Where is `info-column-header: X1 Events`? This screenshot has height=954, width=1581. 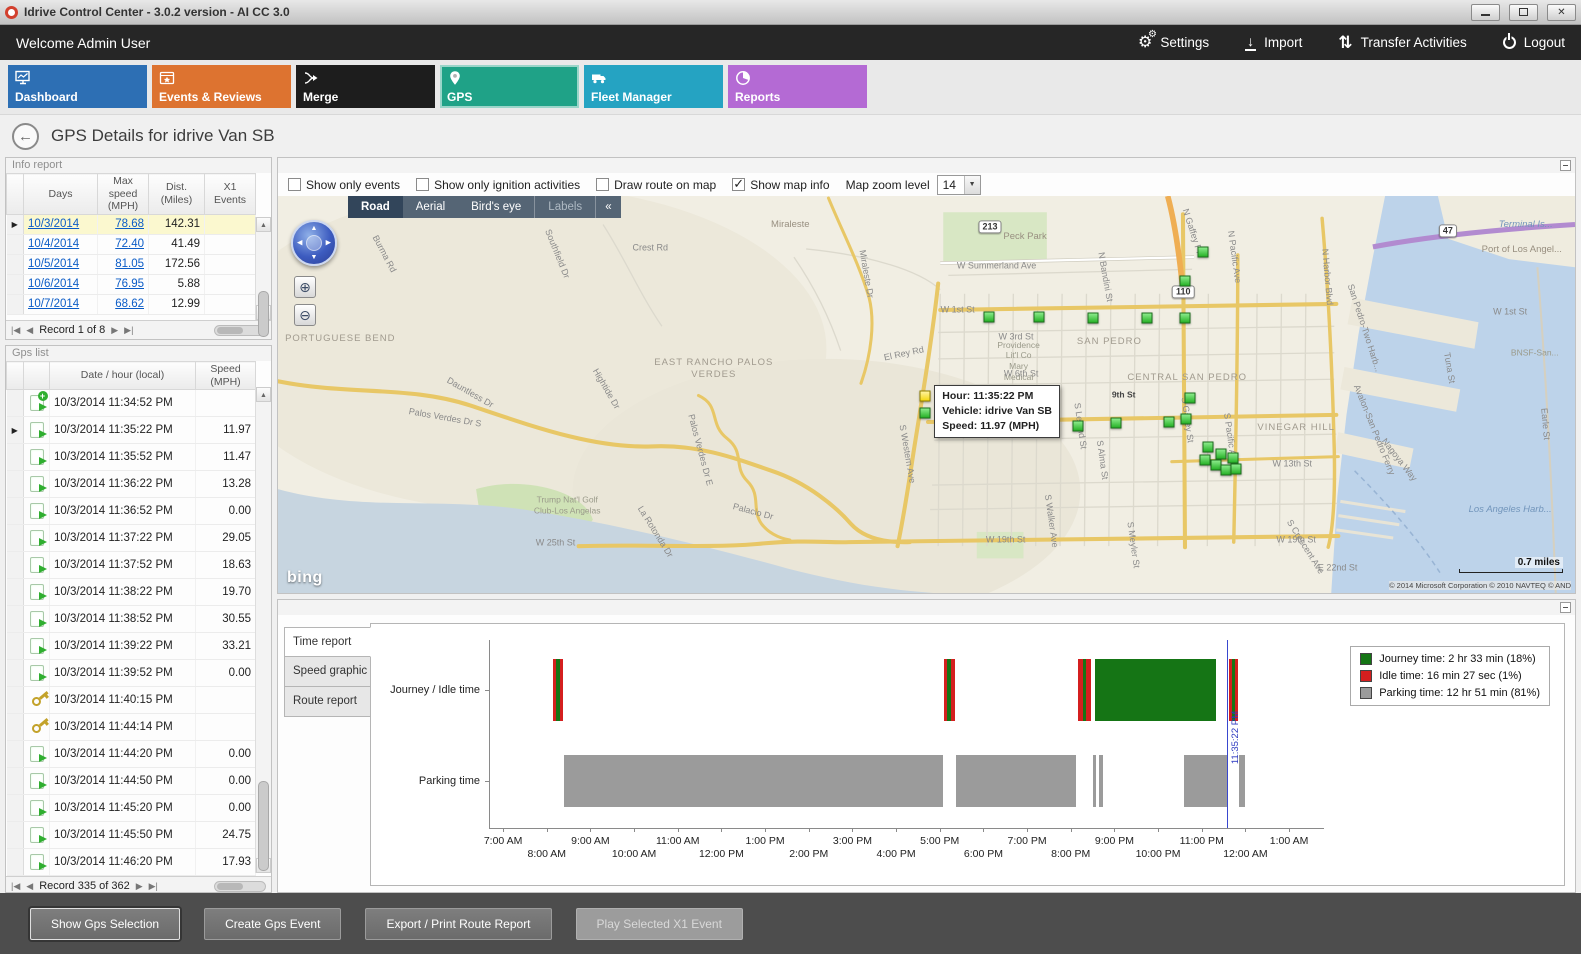
info-column-header: X1 Events is located at coordinates (230, 194).